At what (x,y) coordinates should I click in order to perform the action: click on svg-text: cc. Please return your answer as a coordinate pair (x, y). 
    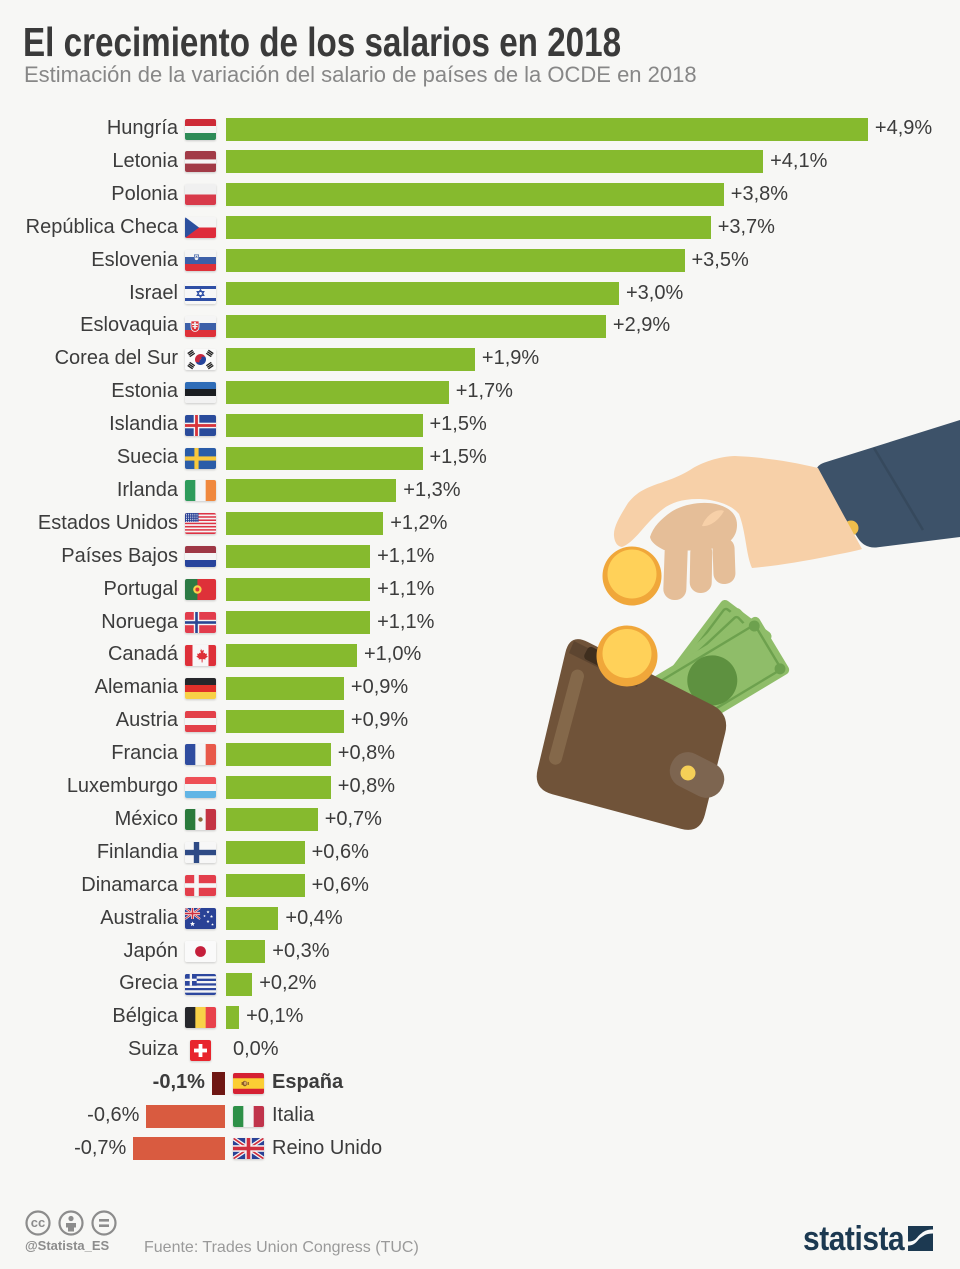
    Looking at the image, I should click on (38, 1222).